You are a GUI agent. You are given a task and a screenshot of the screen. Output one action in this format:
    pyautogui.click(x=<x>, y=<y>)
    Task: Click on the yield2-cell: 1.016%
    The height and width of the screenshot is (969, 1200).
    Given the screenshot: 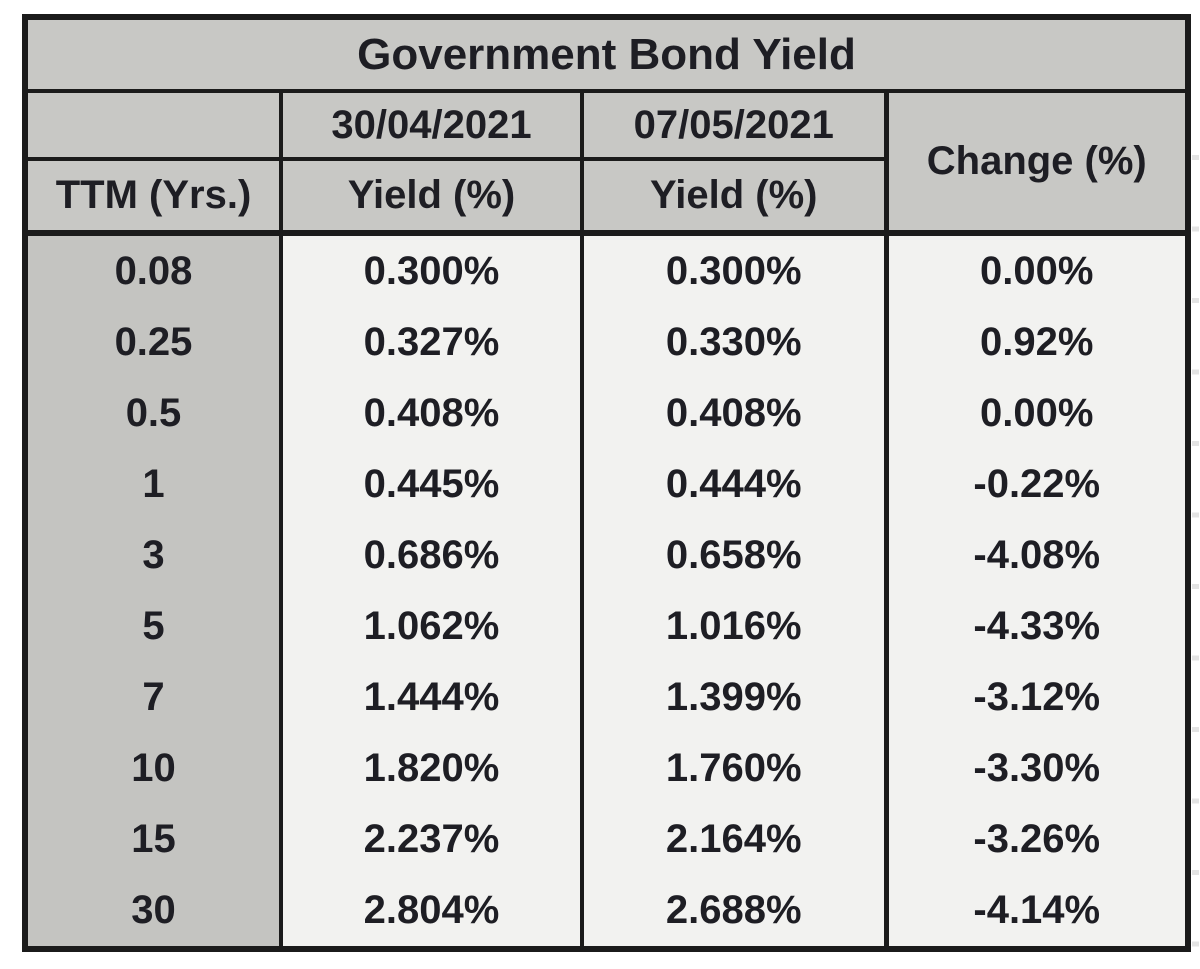 What is the action you would take?
    pyautogui.click(x=735, y=626)
    